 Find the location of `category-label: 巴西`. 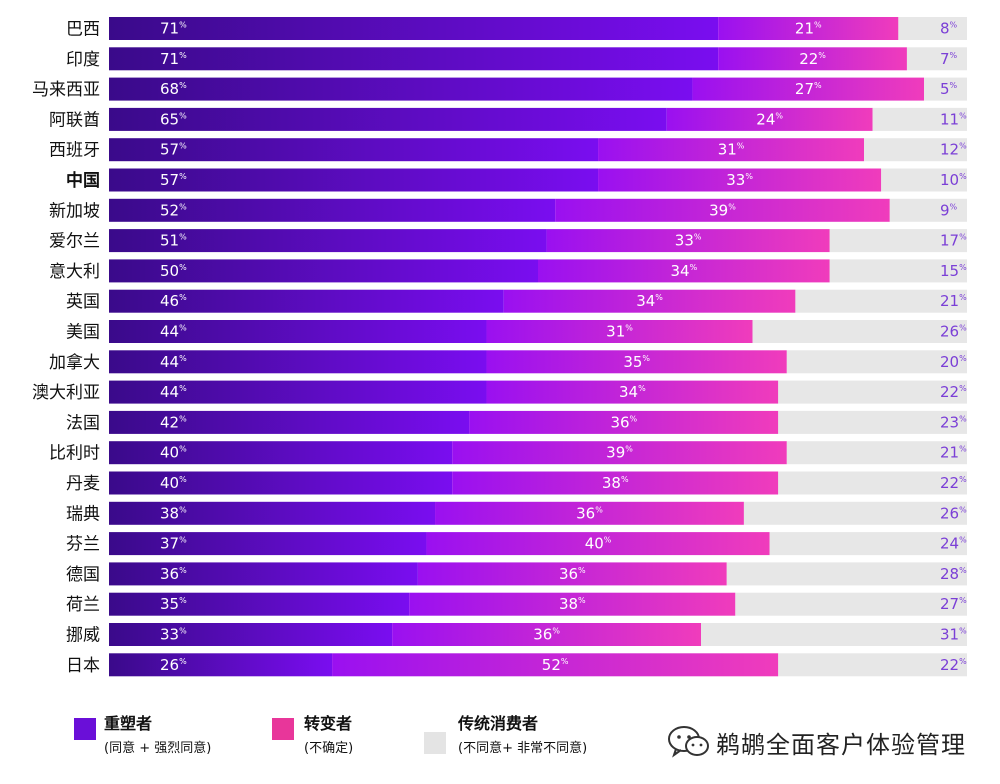

category-label: 巴西 is located at coordinates (83, 30).